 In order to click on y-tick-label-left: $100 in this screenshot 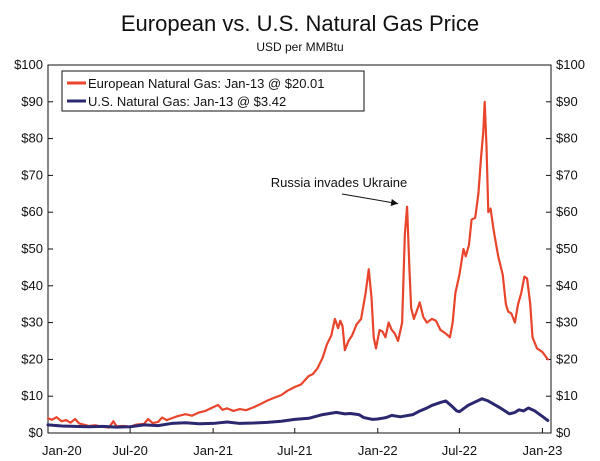, I will do `click(28, 64)`.